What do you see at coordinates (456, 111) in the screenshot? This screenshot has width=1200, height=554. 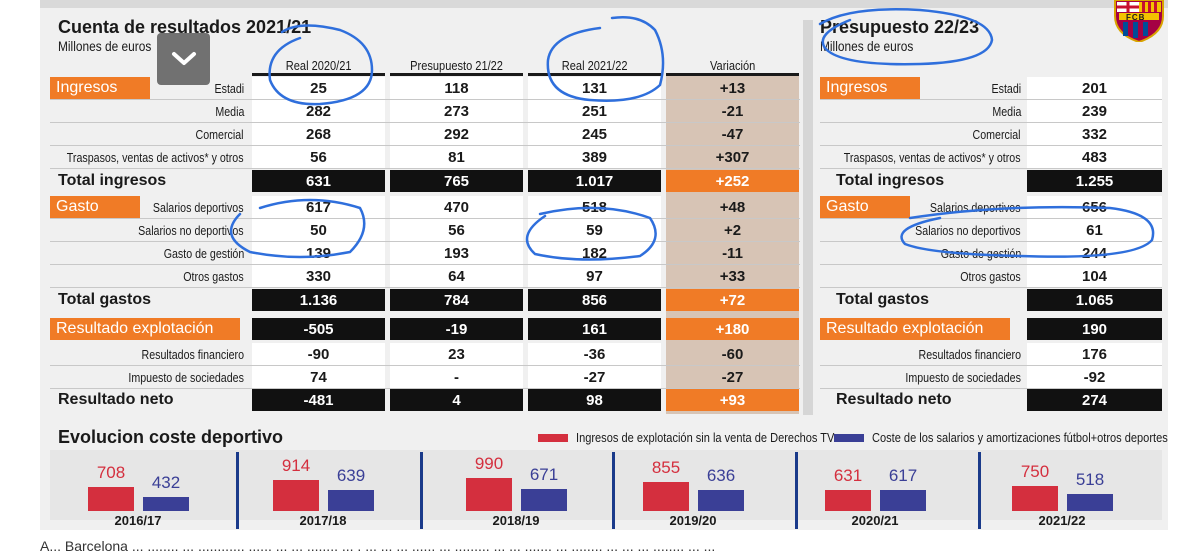 I see `table-cell: 273` at bounding box center [456, 111].